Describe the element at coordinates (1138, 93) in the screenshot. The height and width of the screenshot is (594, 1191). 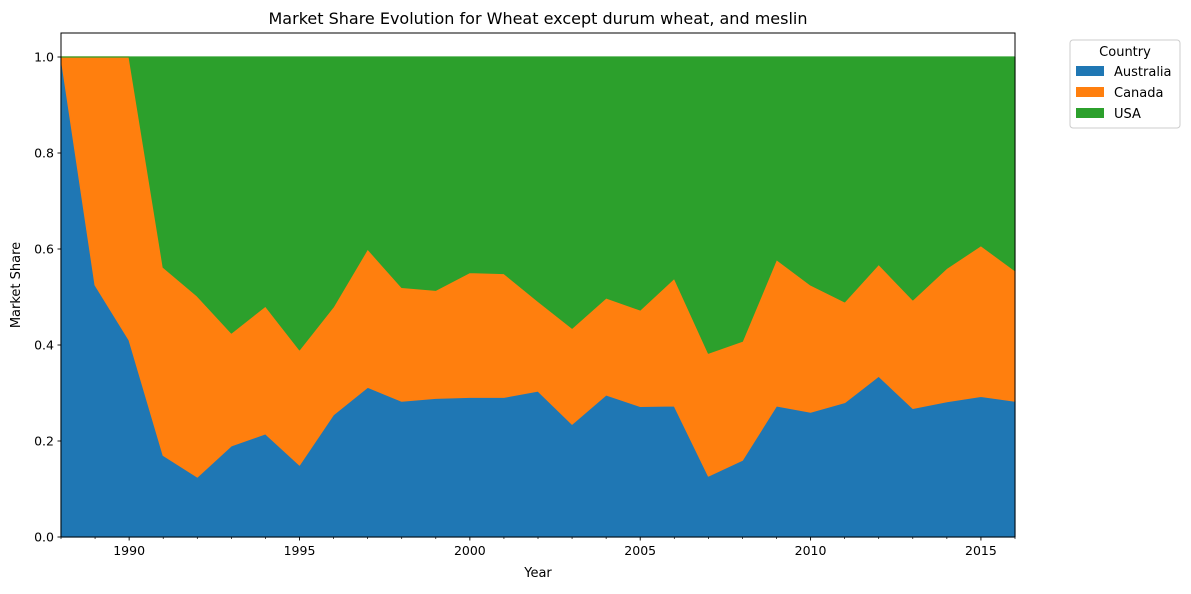
I see `legend-label-canada: Canada` at that location.